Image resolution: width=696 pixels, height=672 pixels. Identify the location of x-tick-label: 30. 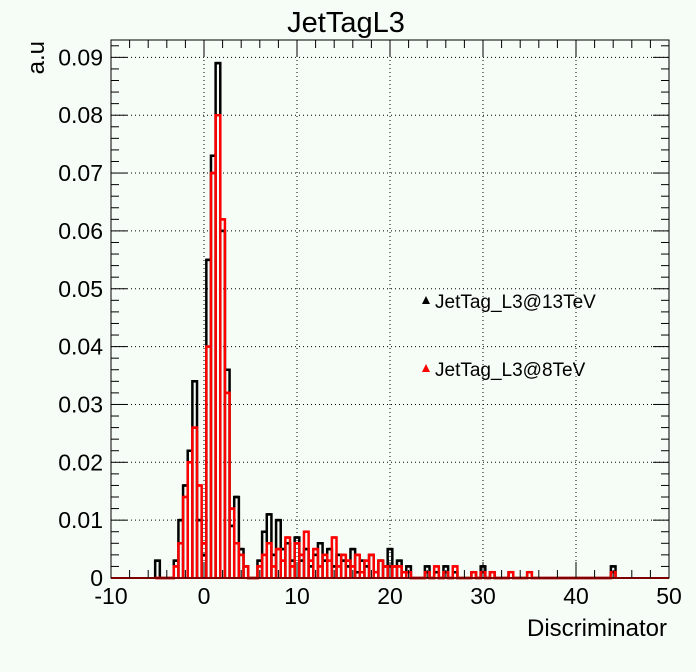
(483, 596).